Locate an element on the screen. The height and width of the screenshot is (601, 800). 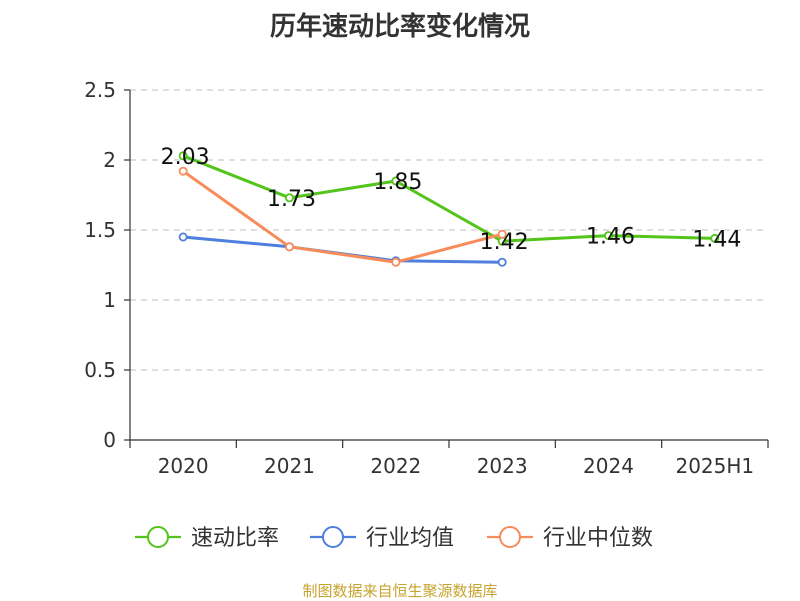
x-tick-label: 2021 is located at coordinates (289, 466).